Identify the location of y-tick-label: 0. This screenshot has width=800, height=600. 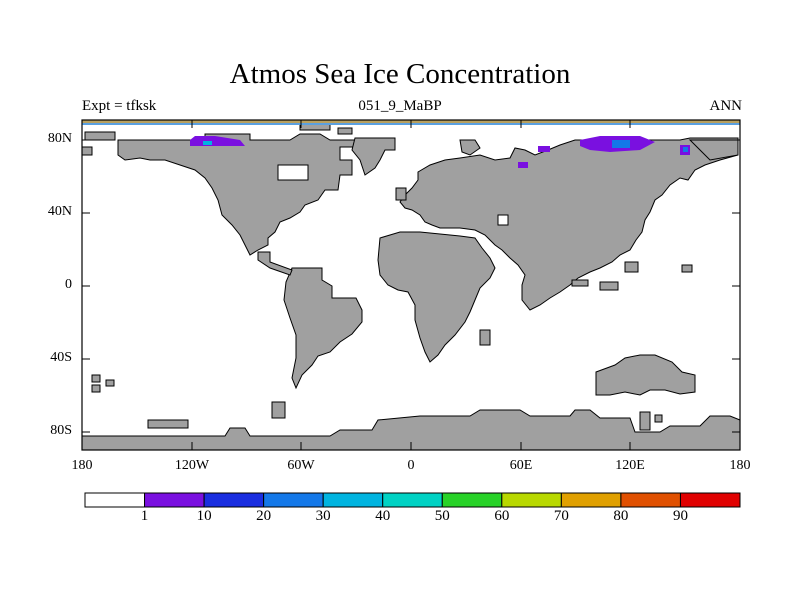
(68, 284).